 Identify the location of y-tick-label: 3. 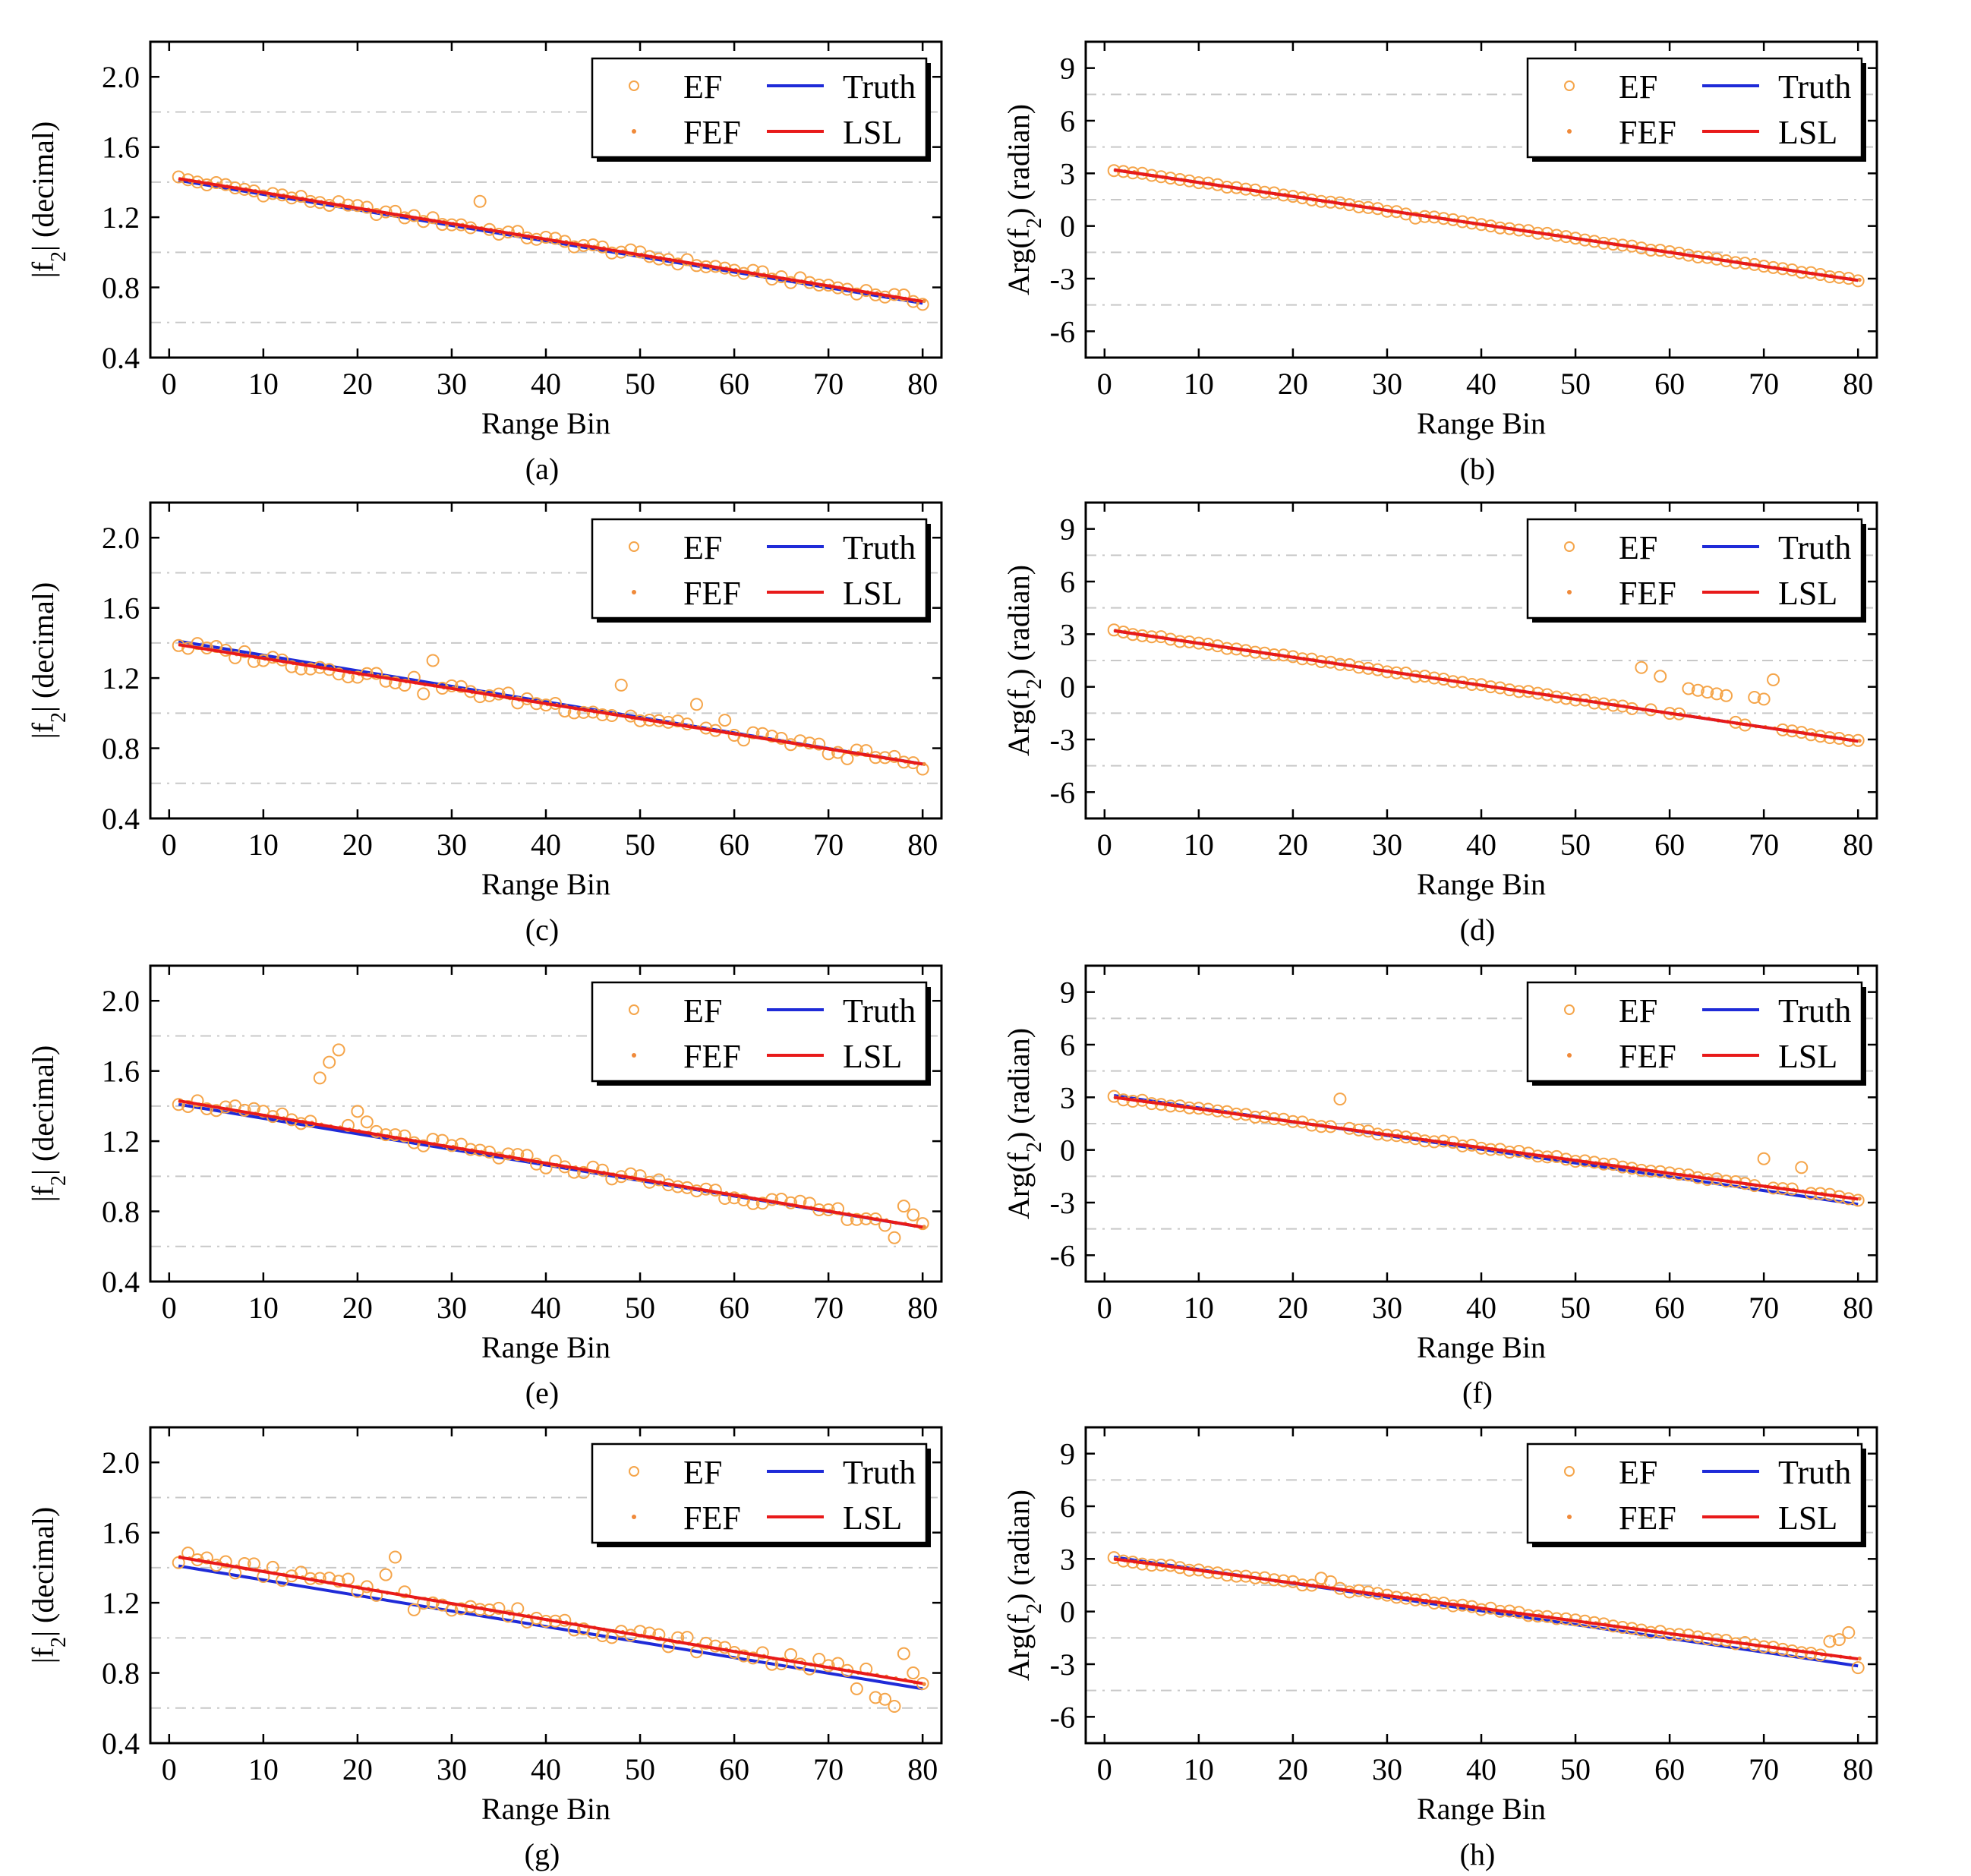
(1067, 173).